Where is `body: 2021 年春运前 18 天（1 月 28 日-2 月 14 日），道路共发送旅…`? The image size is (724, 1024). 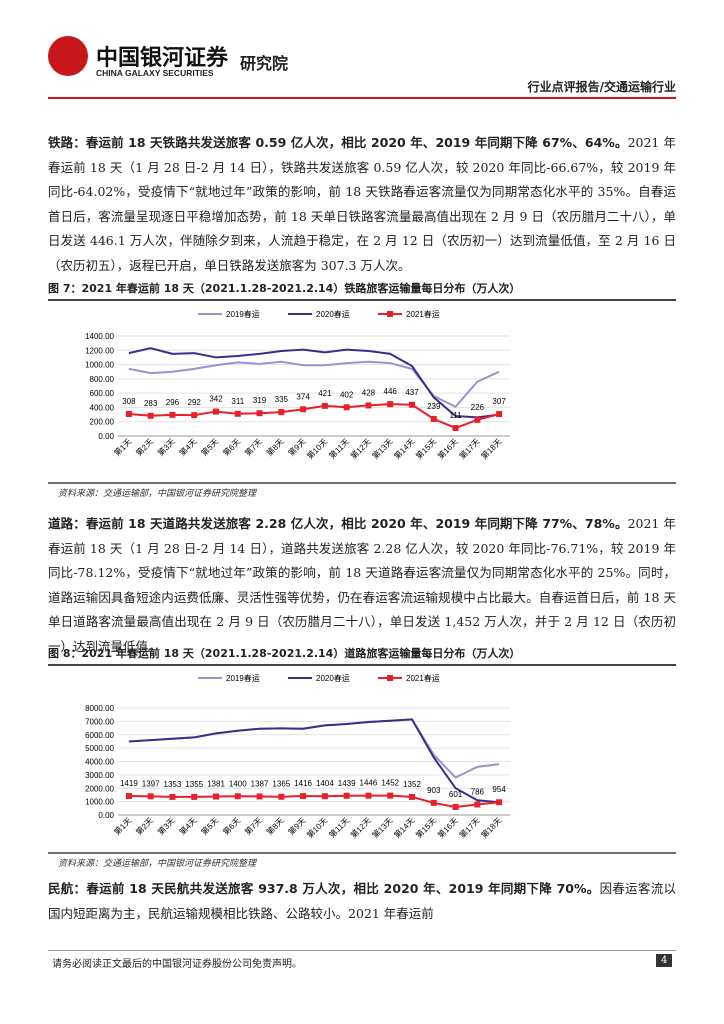
body: 2021 年春运前 18 天（1 月 28 日-2 月 14 日），道路共发送旅… is located at coordinates (362, 585).